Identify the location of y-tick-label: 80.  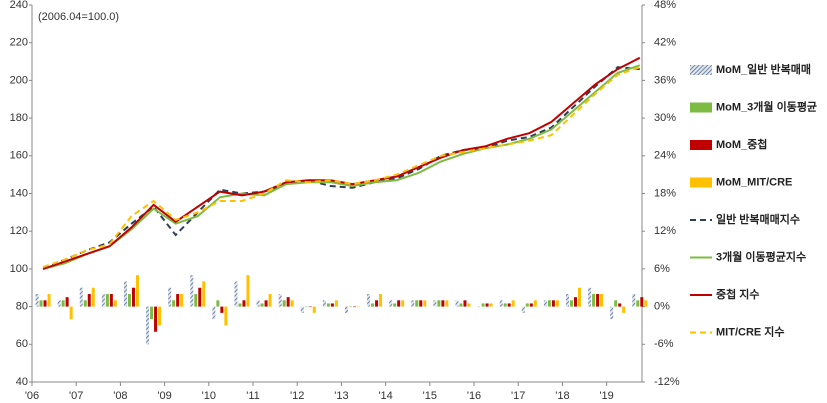
(22, 307).